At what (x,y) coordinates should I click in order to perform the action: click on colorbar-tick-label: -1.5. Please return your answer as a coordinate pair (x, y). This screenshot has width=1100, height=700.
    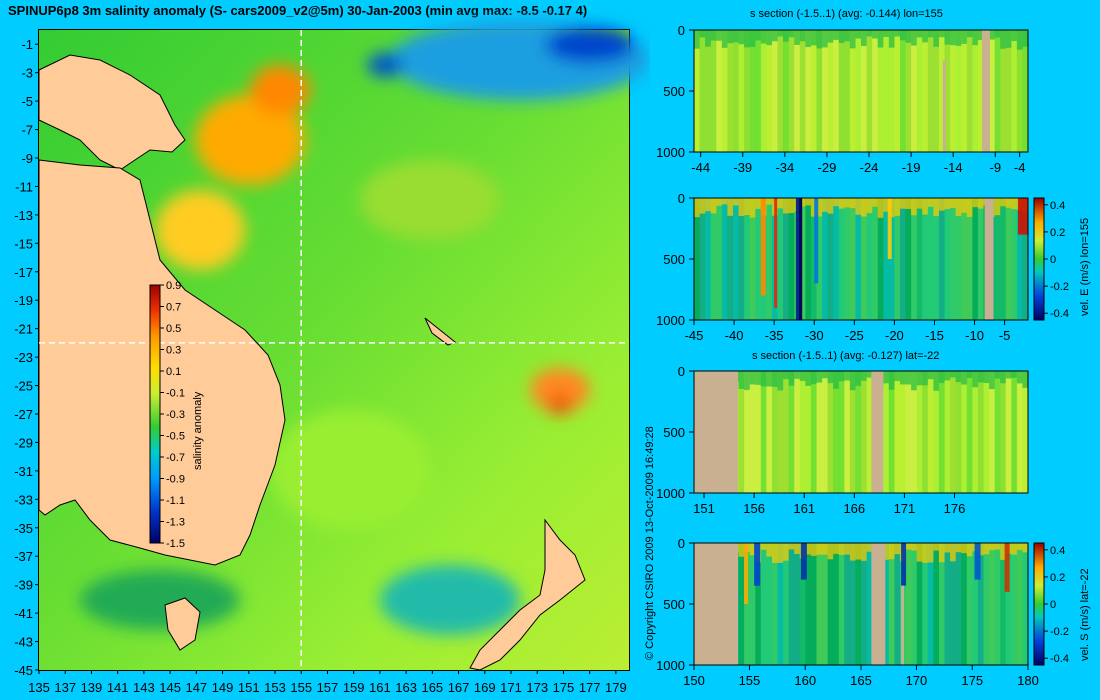
    Looking at the image, I should click on (175, 544).